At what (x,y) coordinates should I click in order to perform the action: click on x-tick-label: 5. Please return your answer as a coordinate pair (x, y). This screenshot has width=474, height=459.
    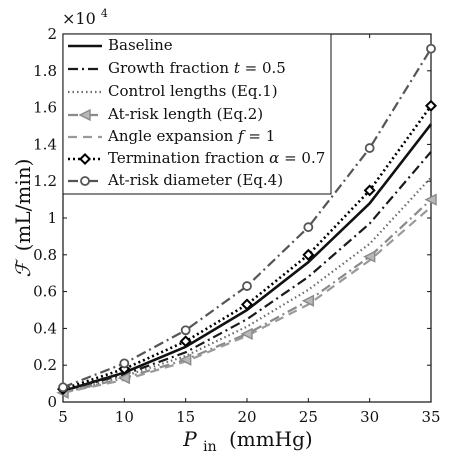
    Looking at the image, I should click on (63, 417).